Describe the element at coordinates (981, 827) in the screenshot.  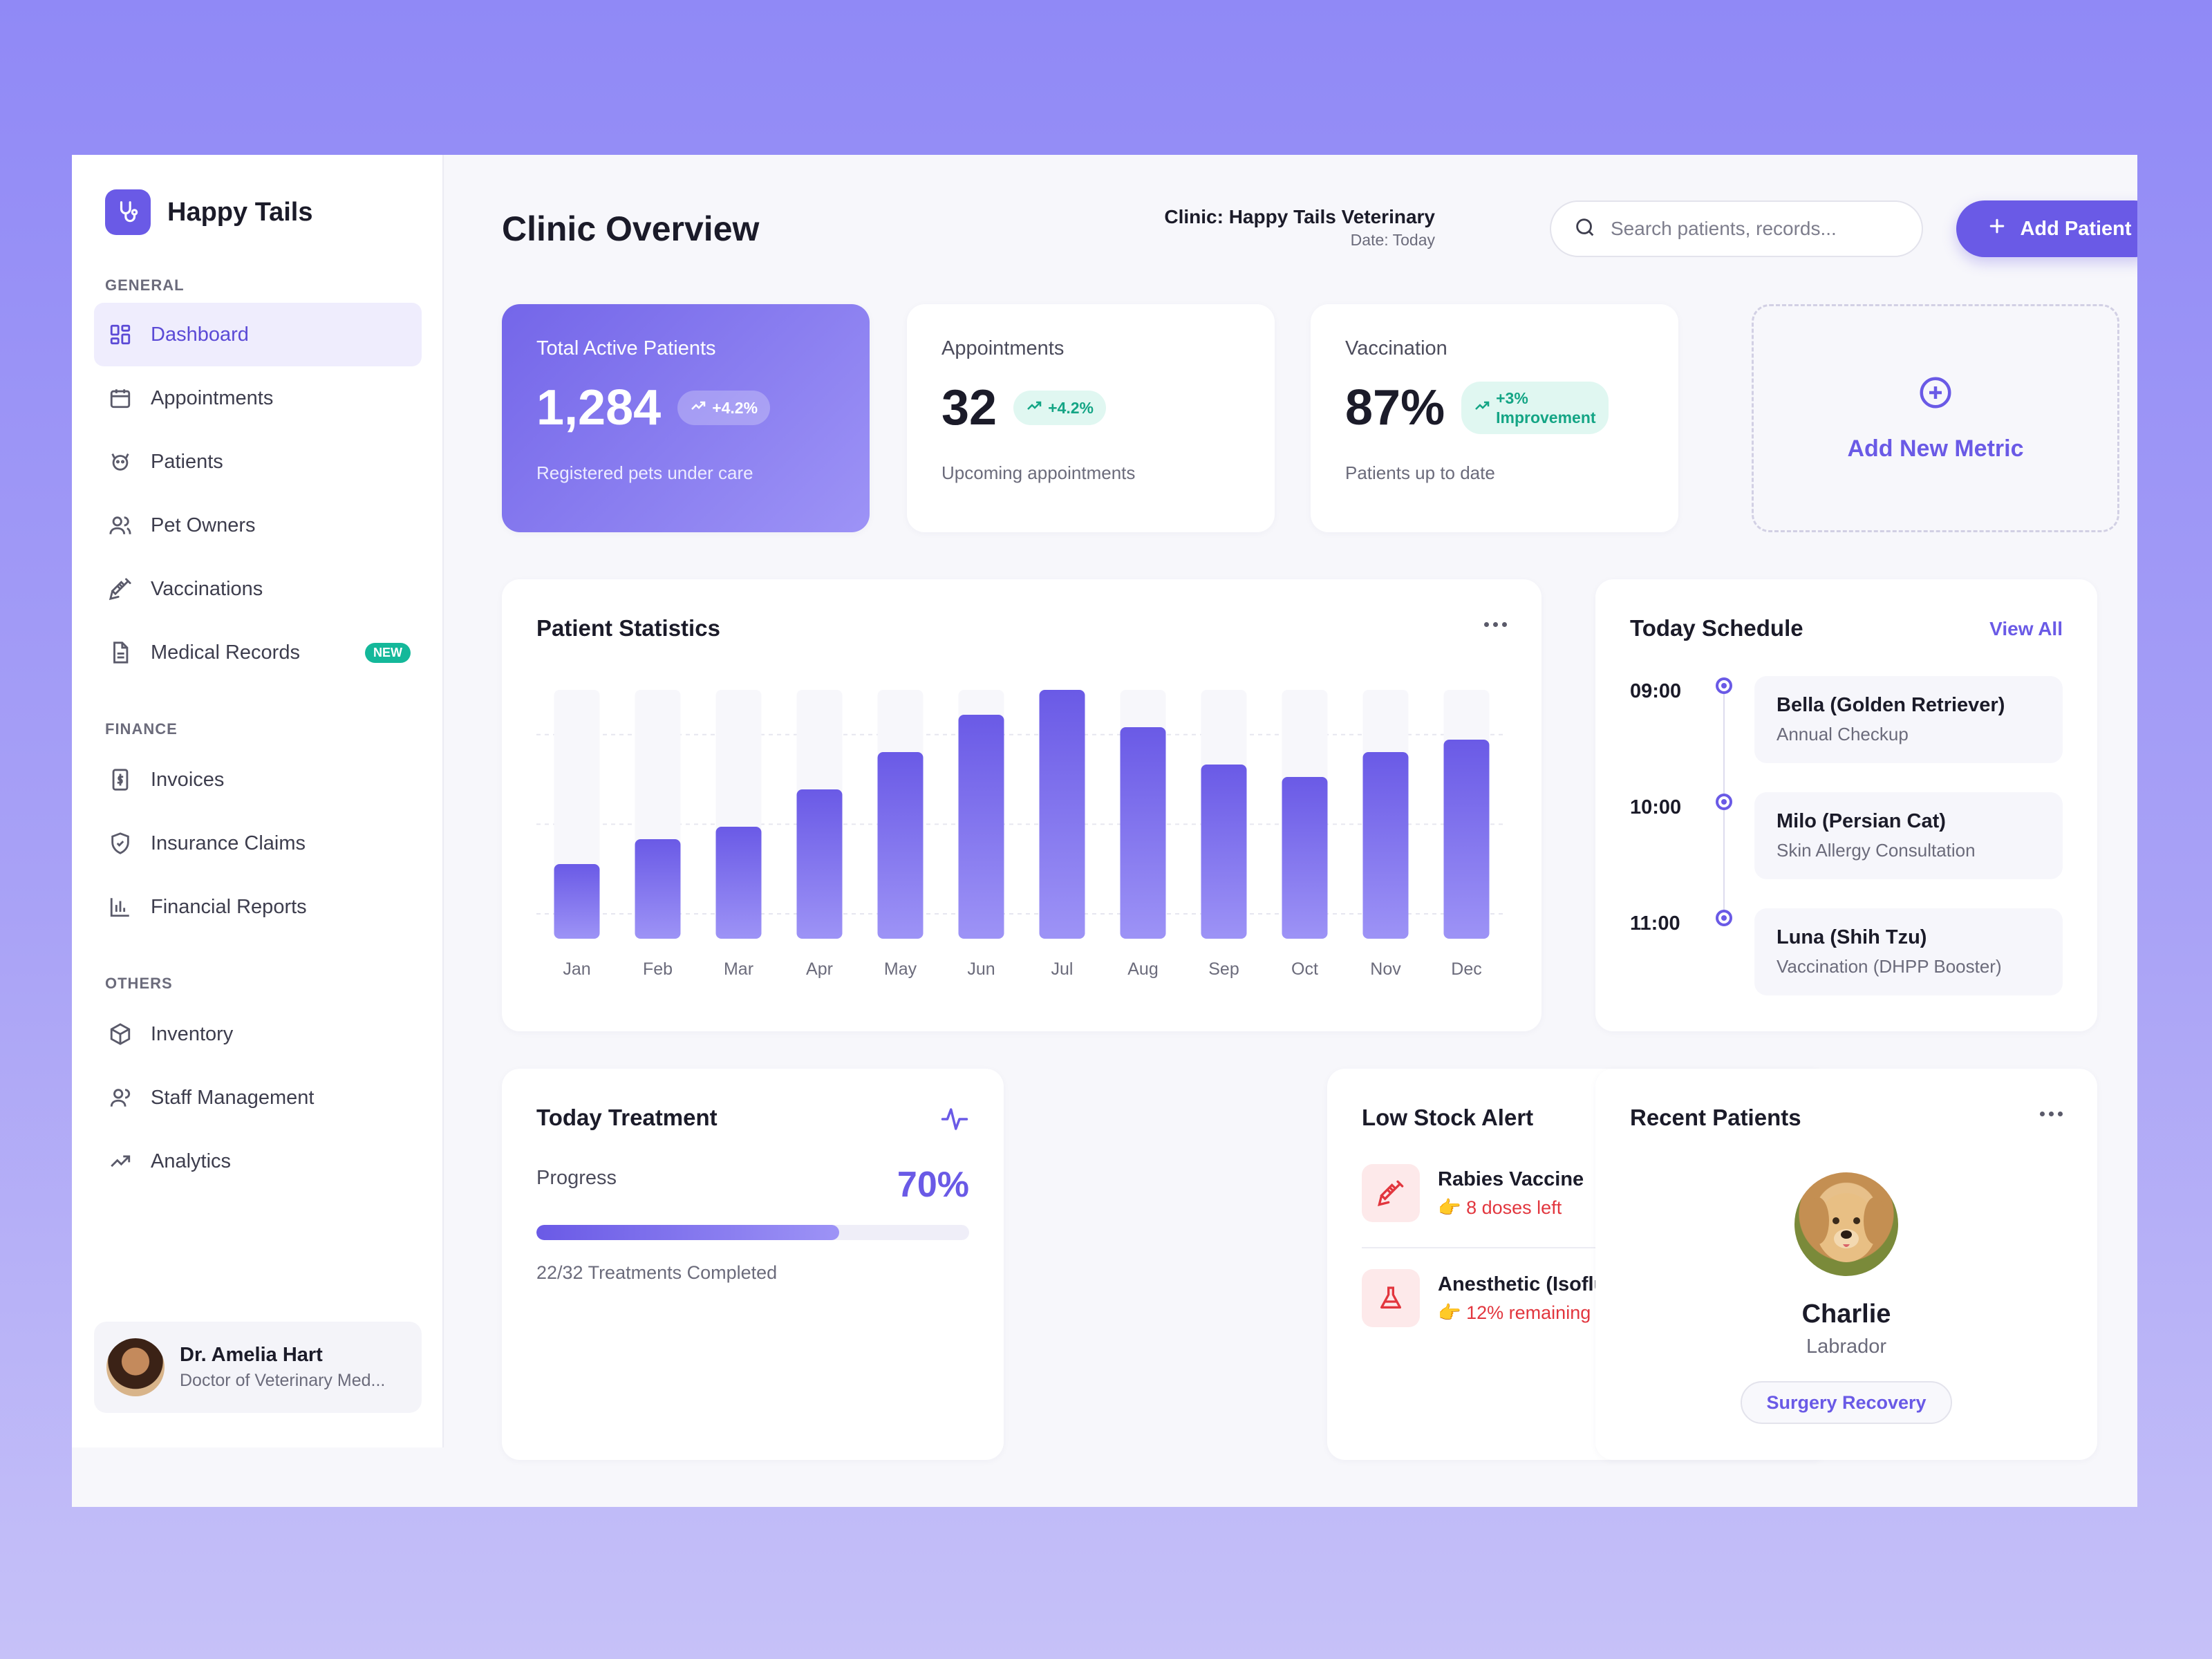
I see `bar-jun` at that location.